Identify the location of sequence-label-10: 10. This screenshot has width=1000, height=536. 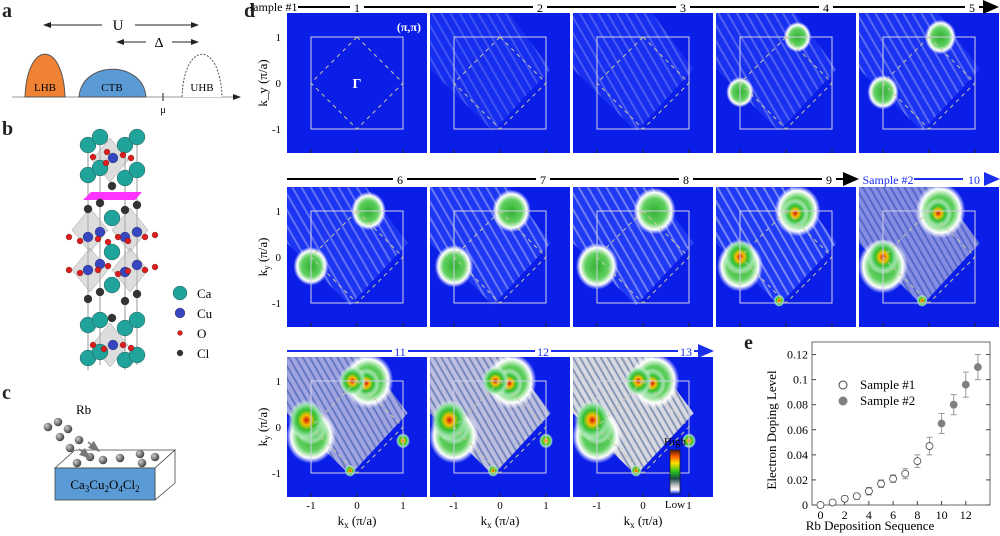
(974, 180).